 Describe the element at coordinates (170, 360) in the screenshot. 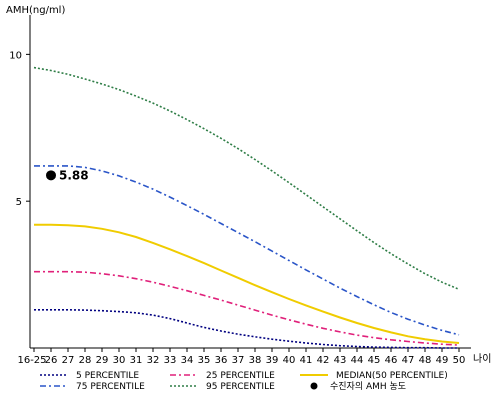

I see `x-tick-label: 33` at that location.